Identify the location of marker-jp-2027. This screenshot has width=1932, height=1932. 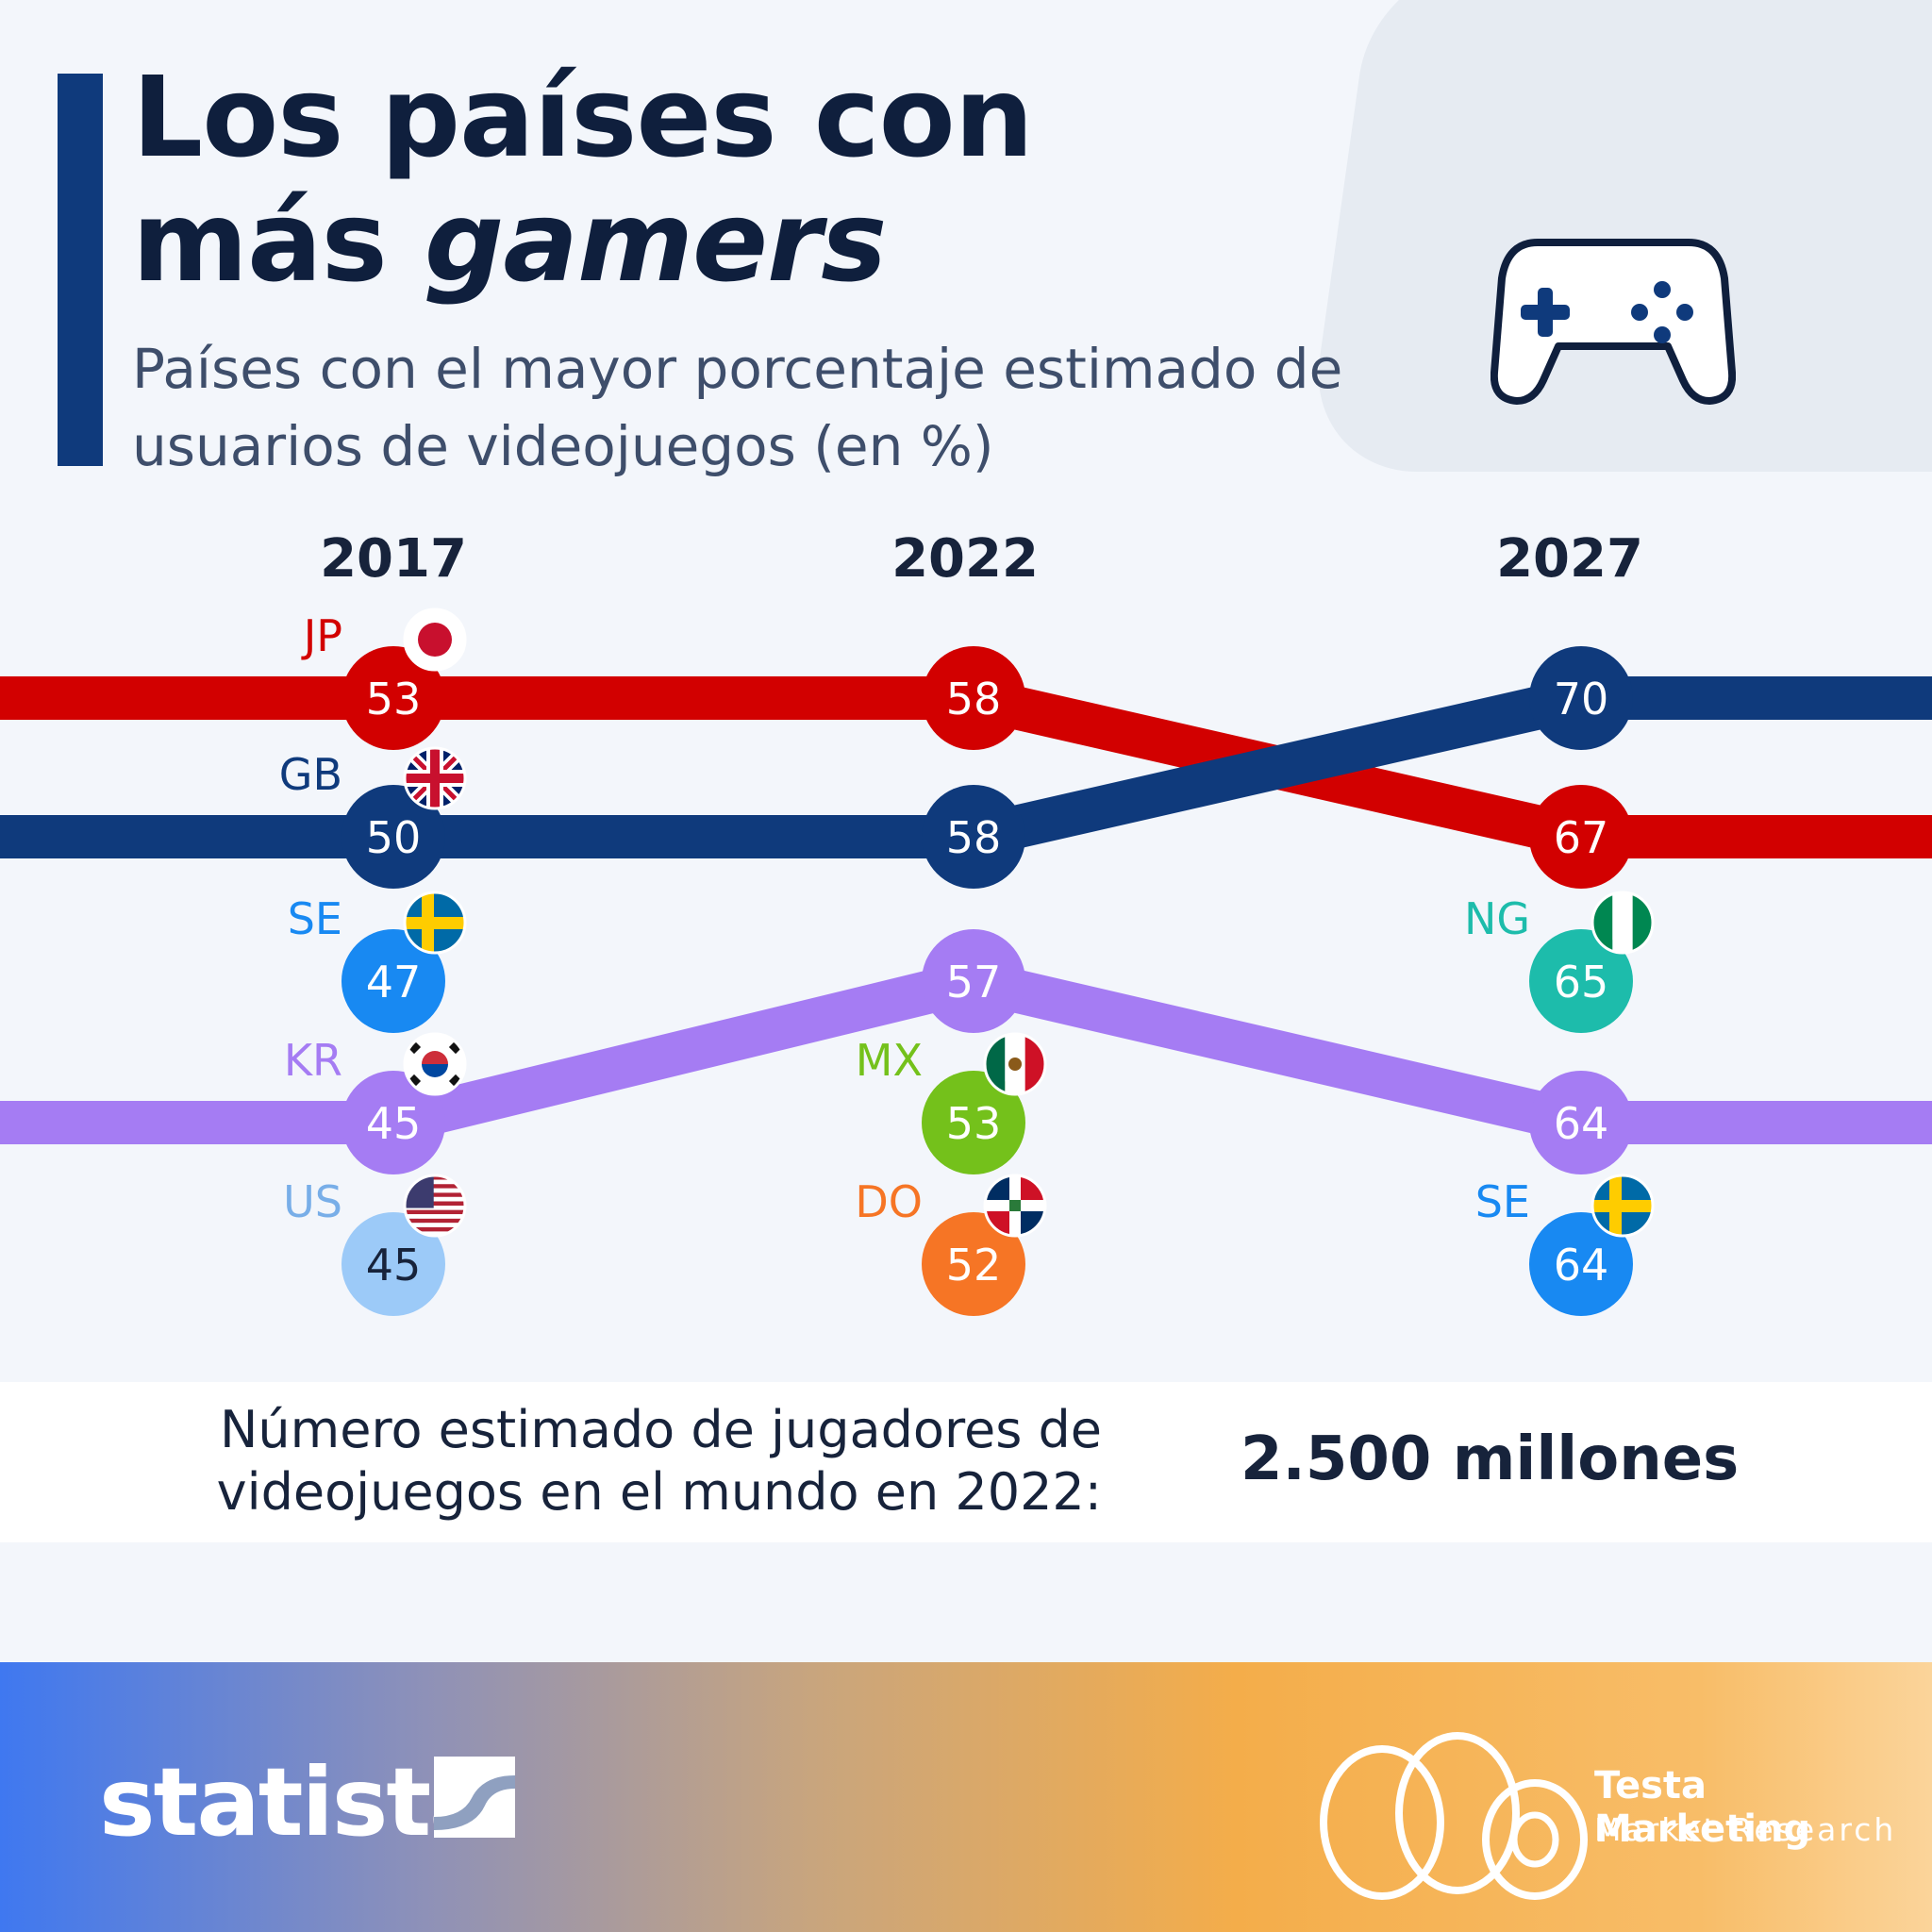
(1581, 837).